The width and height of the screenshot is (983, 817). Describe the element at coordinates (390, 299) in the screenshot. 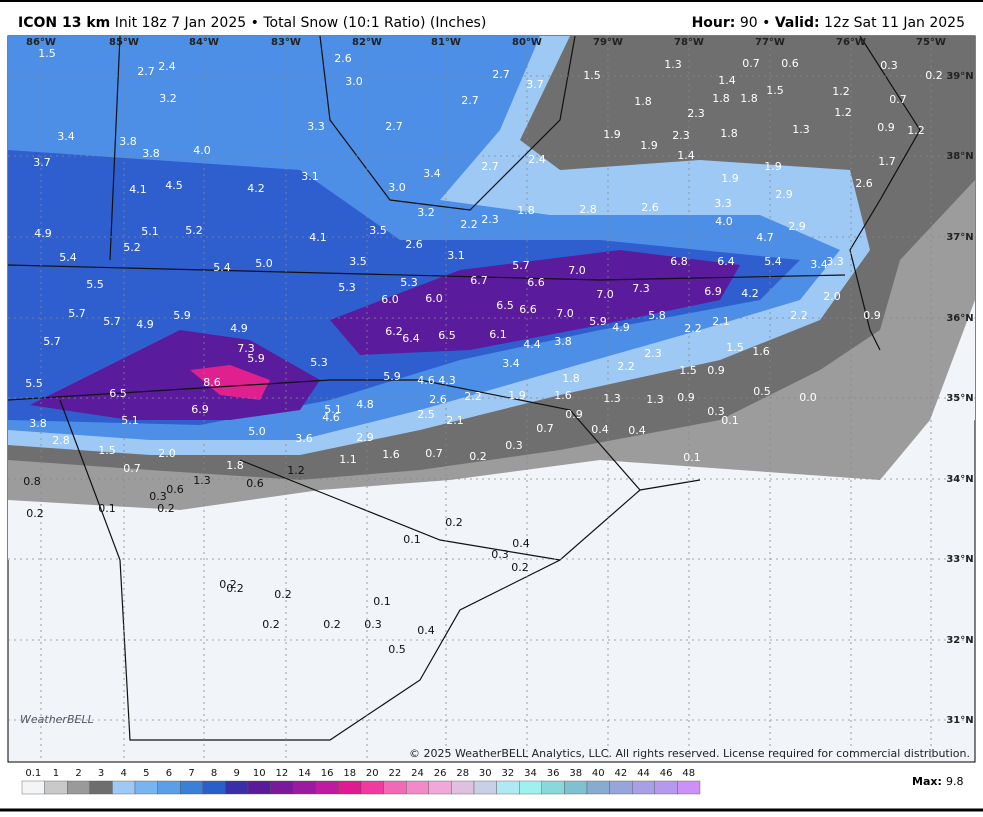

I see `snow-amount: 6.0` at that location.